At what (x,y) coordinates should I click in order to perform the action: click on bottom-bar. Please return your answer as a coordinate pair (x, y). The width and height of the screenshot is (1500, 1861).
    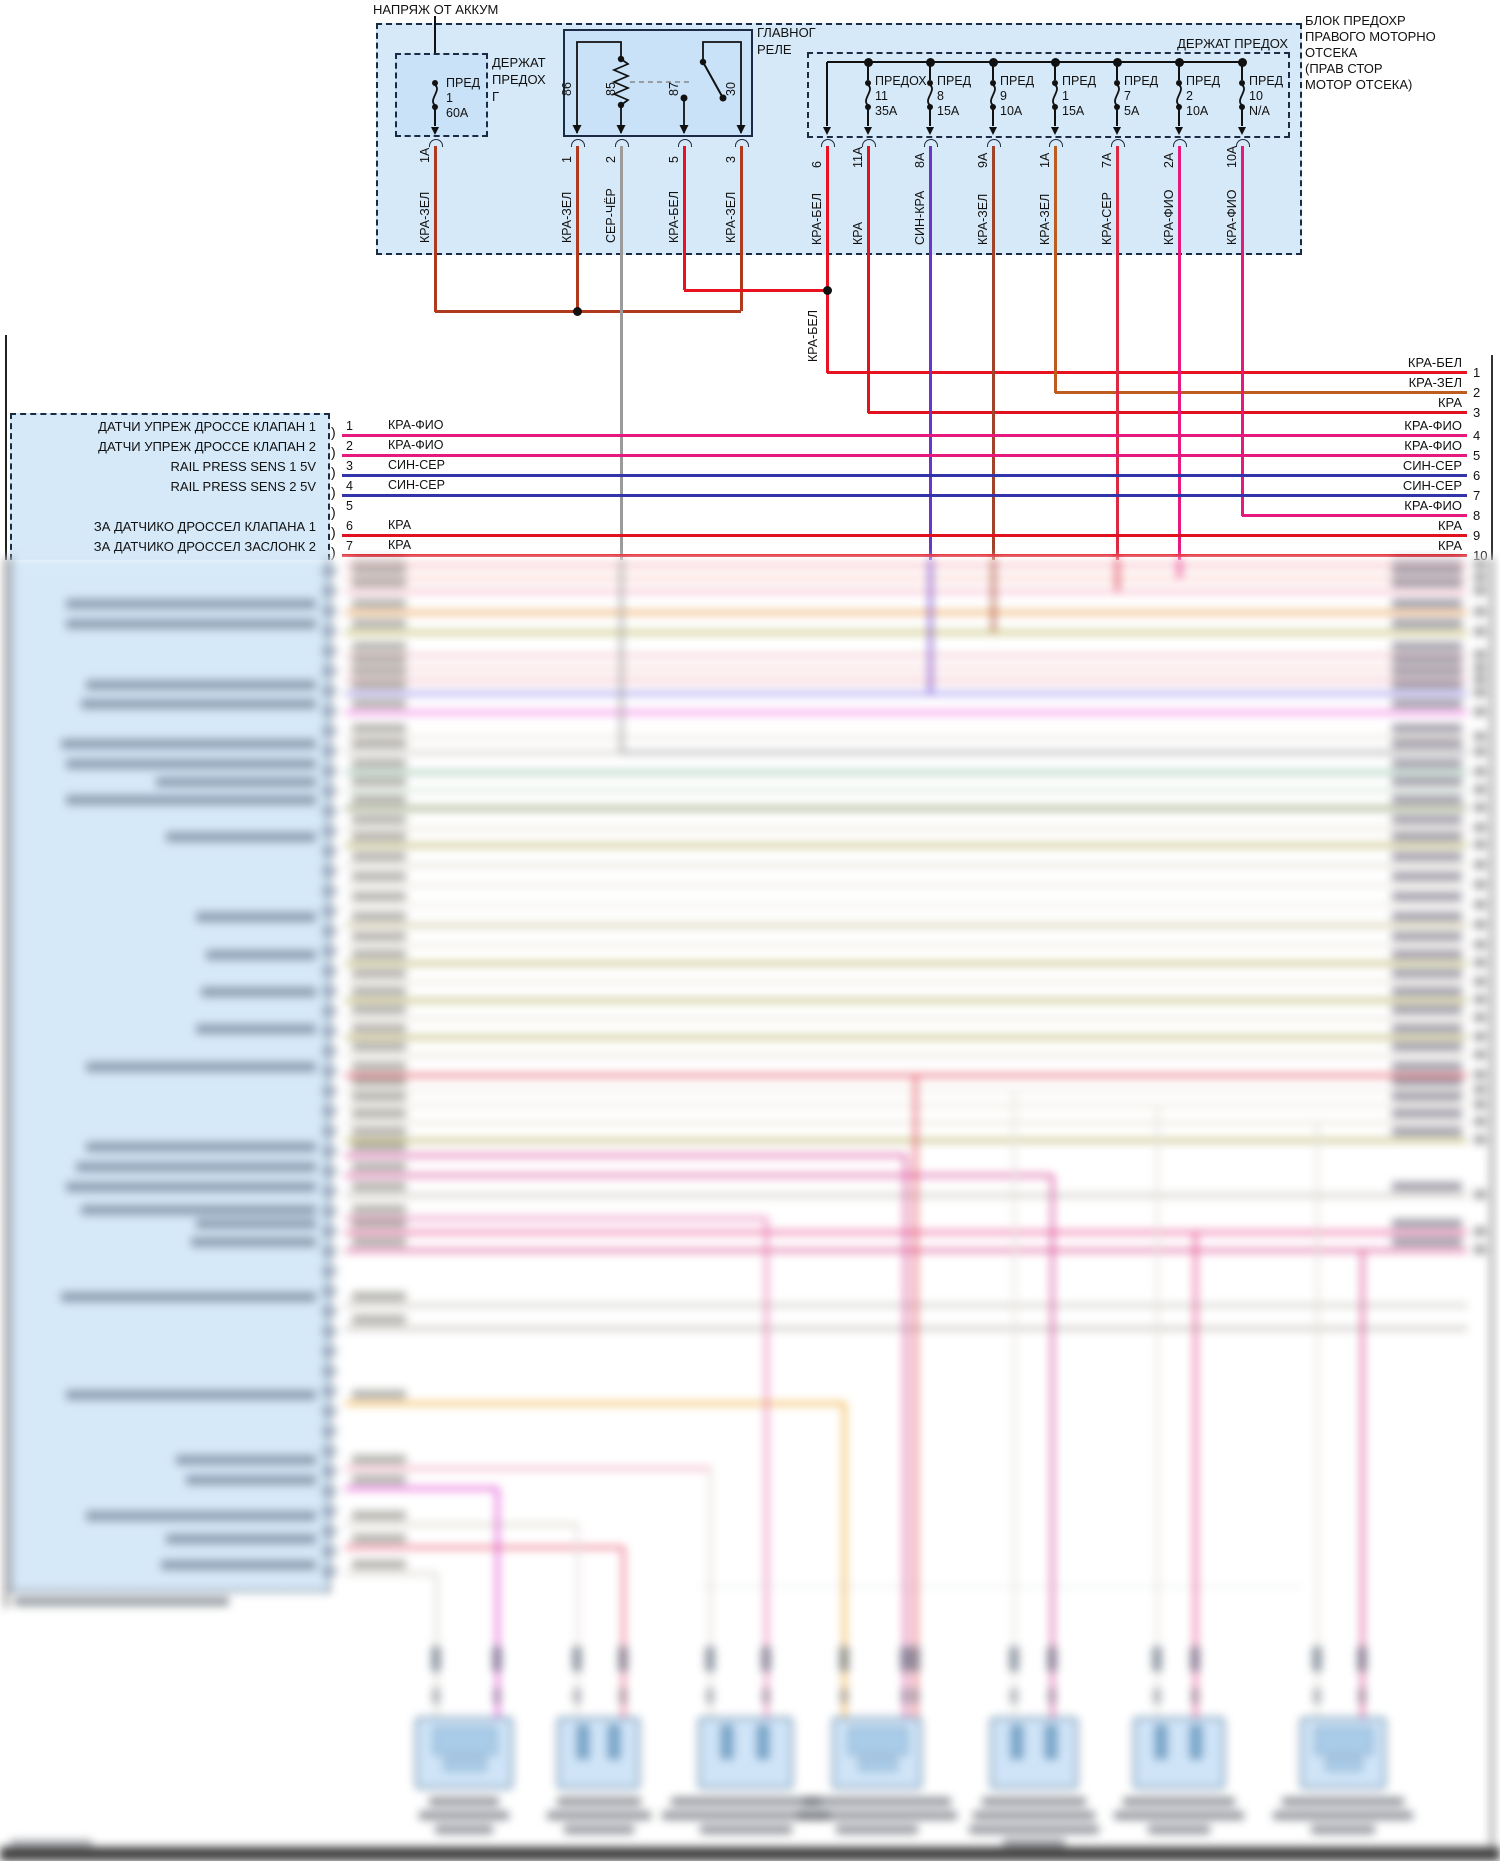
    Looking at the image, I should click on (750, 1854).